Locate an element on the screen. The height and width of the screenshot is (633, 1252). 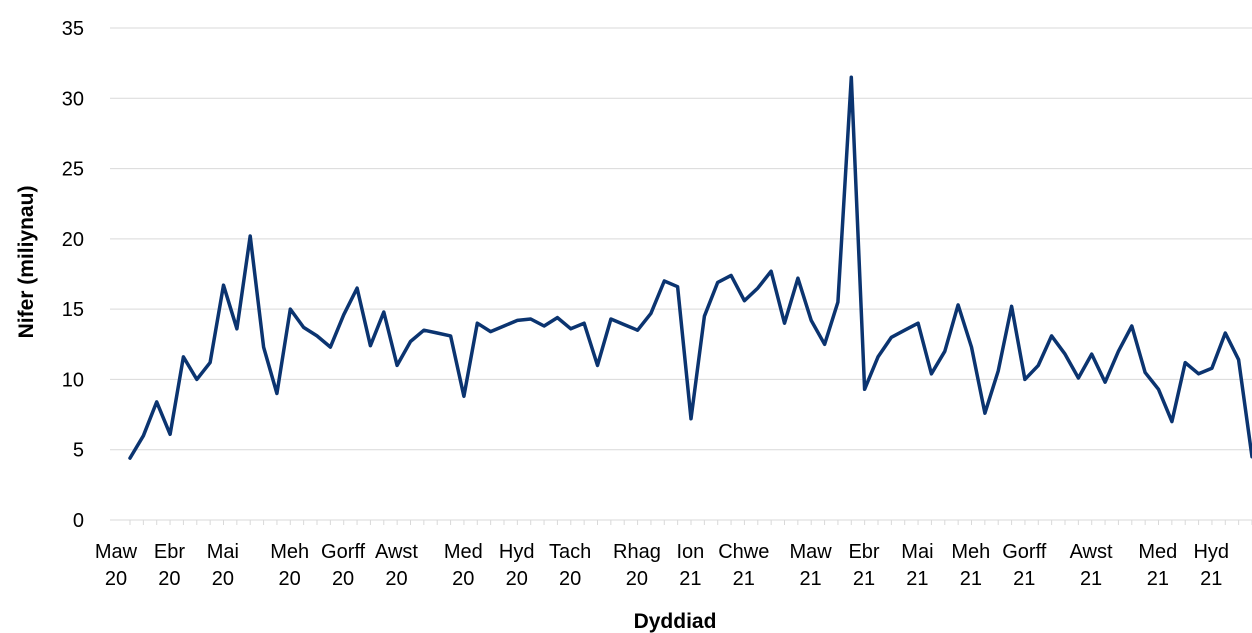
x-tick-label: Meh 20 is located at coordinates (289, 565).